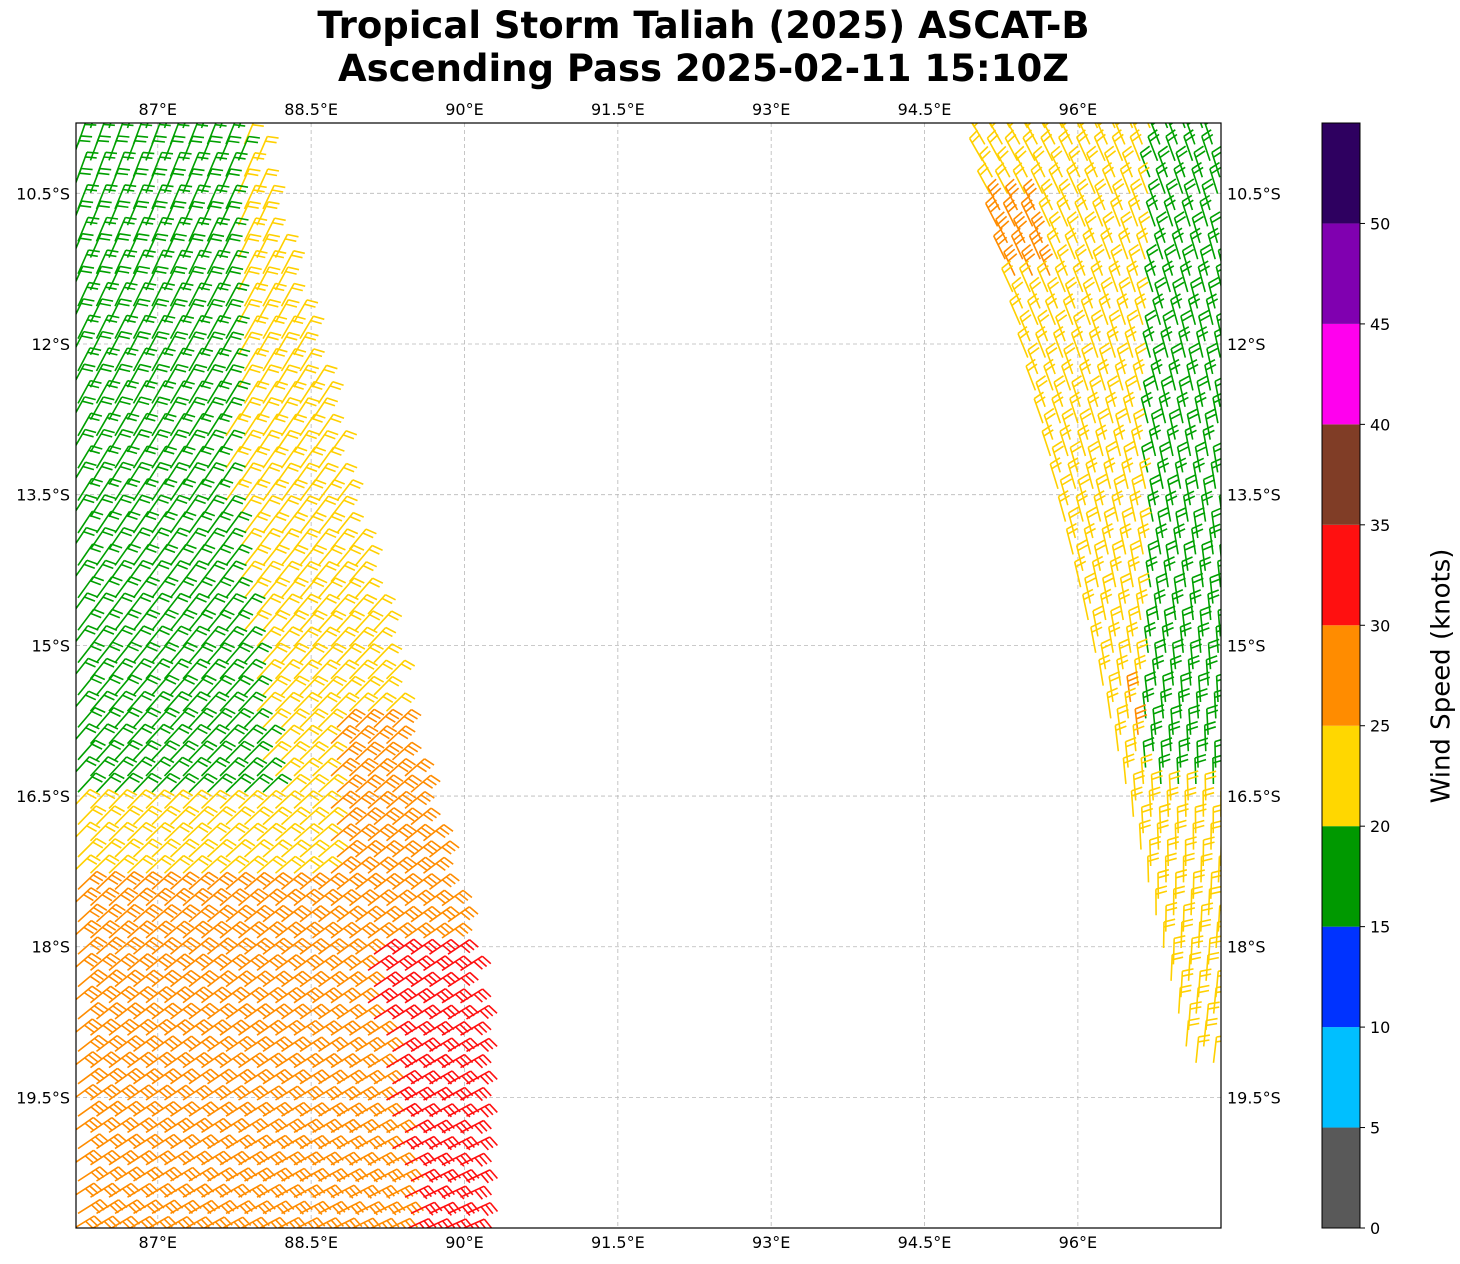  Describe the element at coordinates (1380, 525) in the screenshot. I see `colorbar-tick-label: 35` at that location.